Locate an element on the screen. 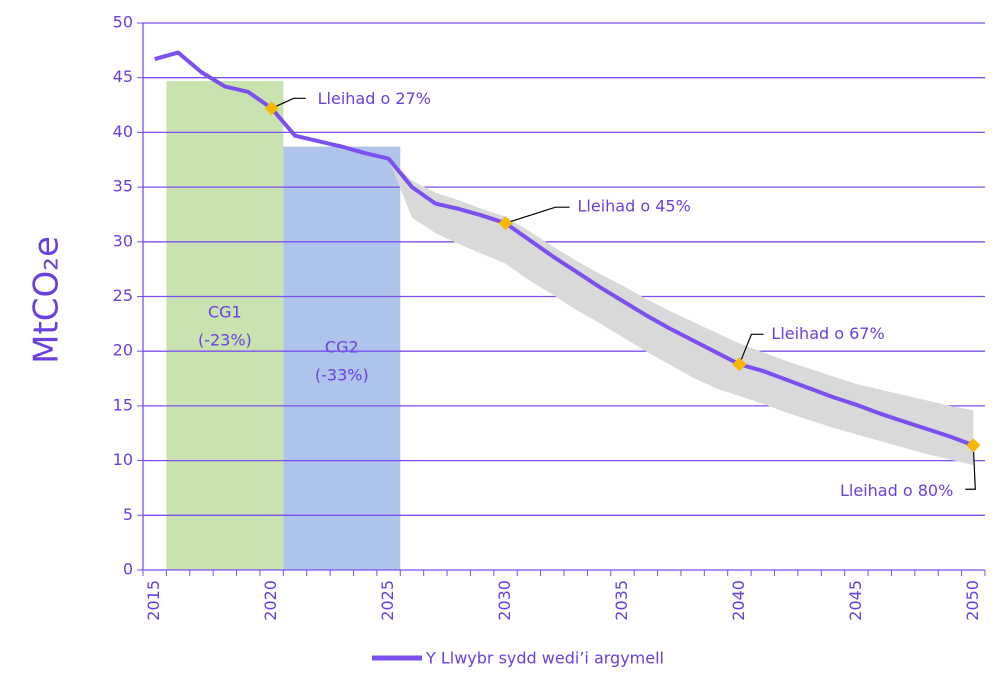  legend-label: Y Llwybr sydd wedi’i argymell is located at coordinates (544, 658).